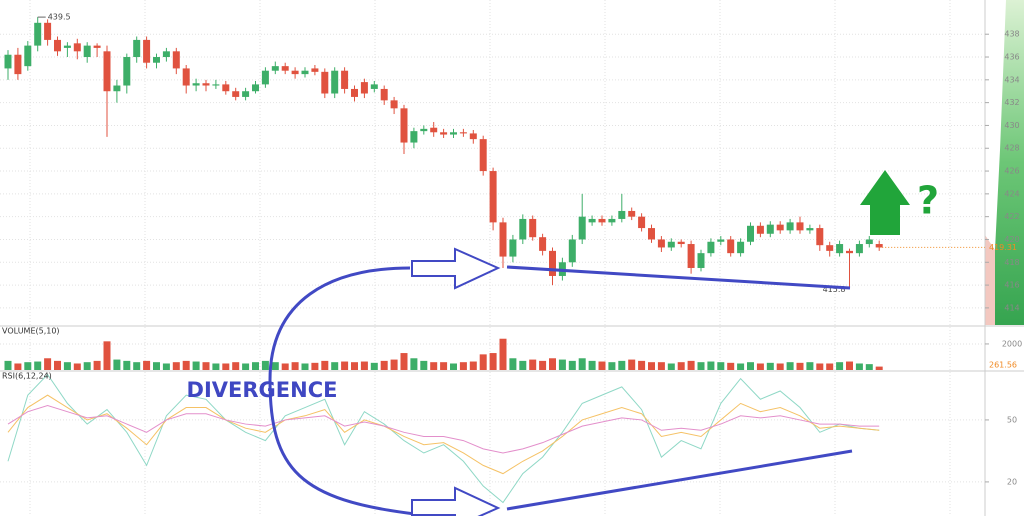 The width and height of the screenshot is (1024, 516). I want to click on y-tick-label: 2000, so click(1012, 343).